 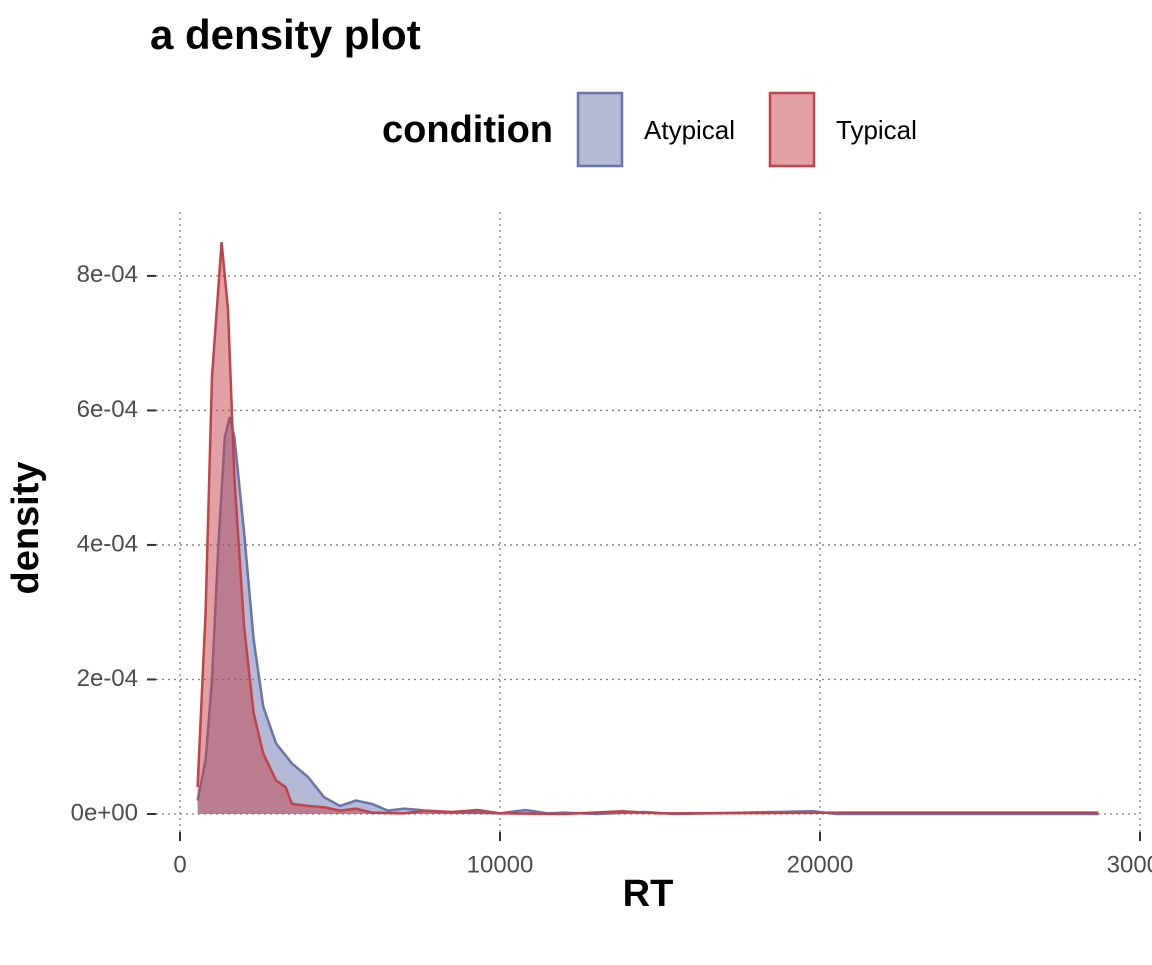 I want to click on x-tick-label: 10000, so click(x=500, y=864).